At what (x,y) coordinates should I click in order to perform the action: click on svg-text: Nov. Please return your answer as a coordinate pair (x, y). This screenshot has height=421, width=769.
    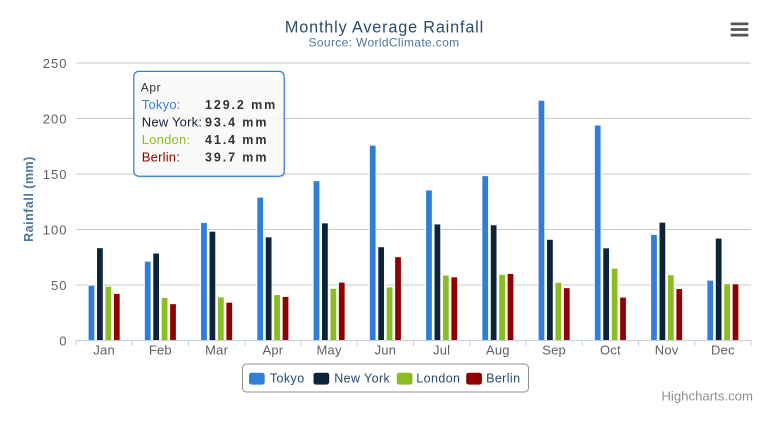
    Looking at the image, I should click on (667, 350).